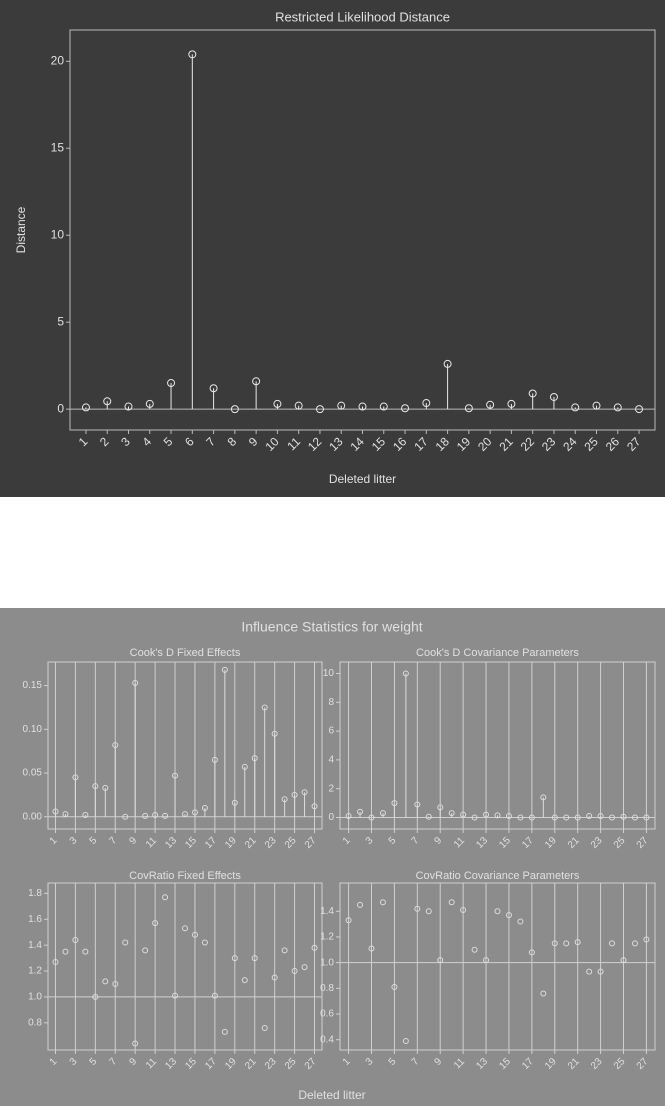  What do you see at coordinates (33, 729) in the screenshot?
I see `y-tick-label: 0.10` at bounding box center [33, 729].